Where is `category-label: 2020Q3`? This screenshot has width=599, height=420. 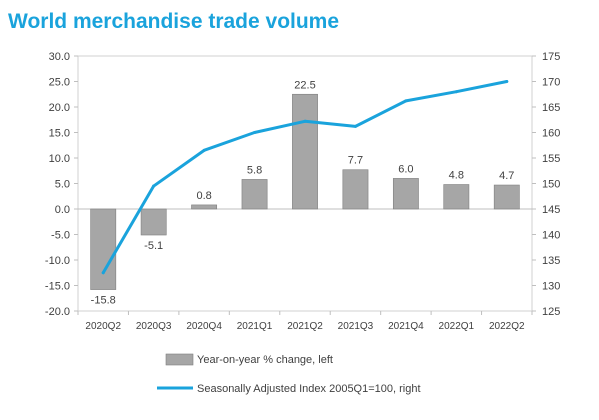 category-label: 2020Q3 is located at coordinates (154, 326).